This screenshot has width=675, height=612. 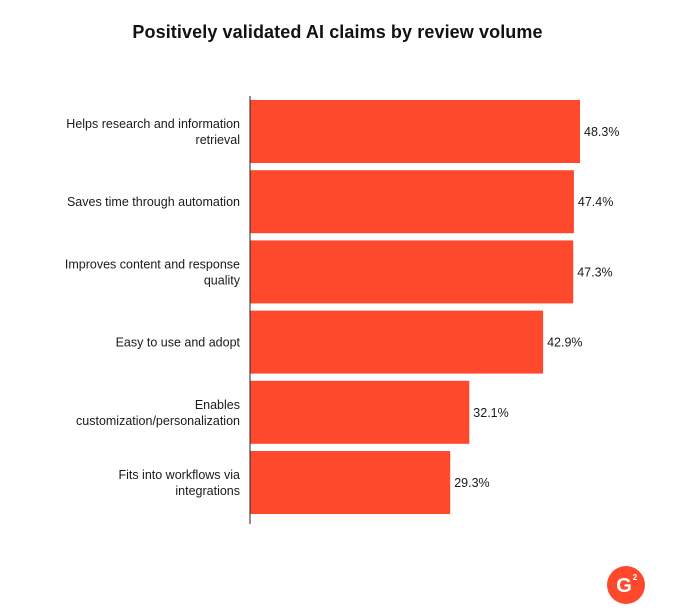 What do you see at coordinates (564, 343) in the screenshot?
I see `value-label-4: 42.9%` at bounding box center [564, 343].